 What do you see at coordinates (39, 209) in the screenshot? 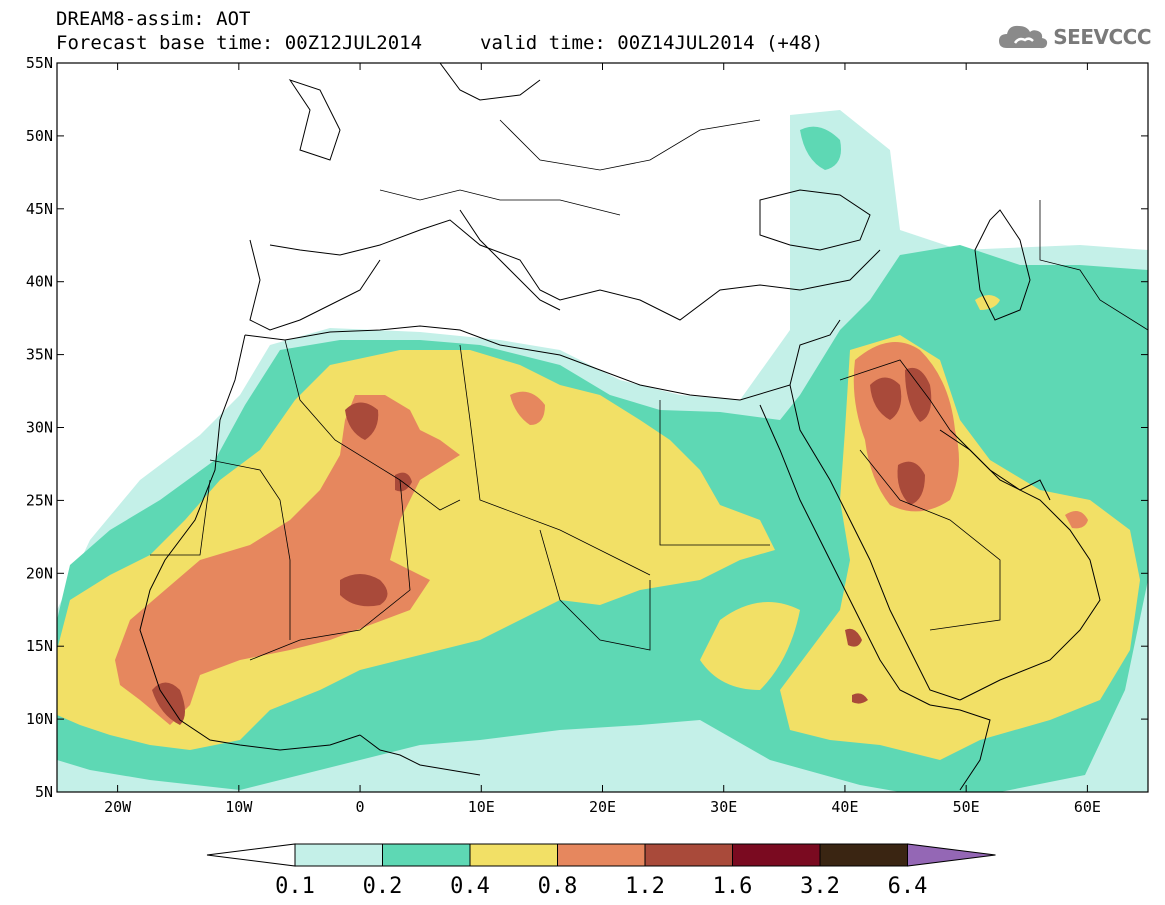
I see `lat-label: 45N` at bounding box center [39, 209].